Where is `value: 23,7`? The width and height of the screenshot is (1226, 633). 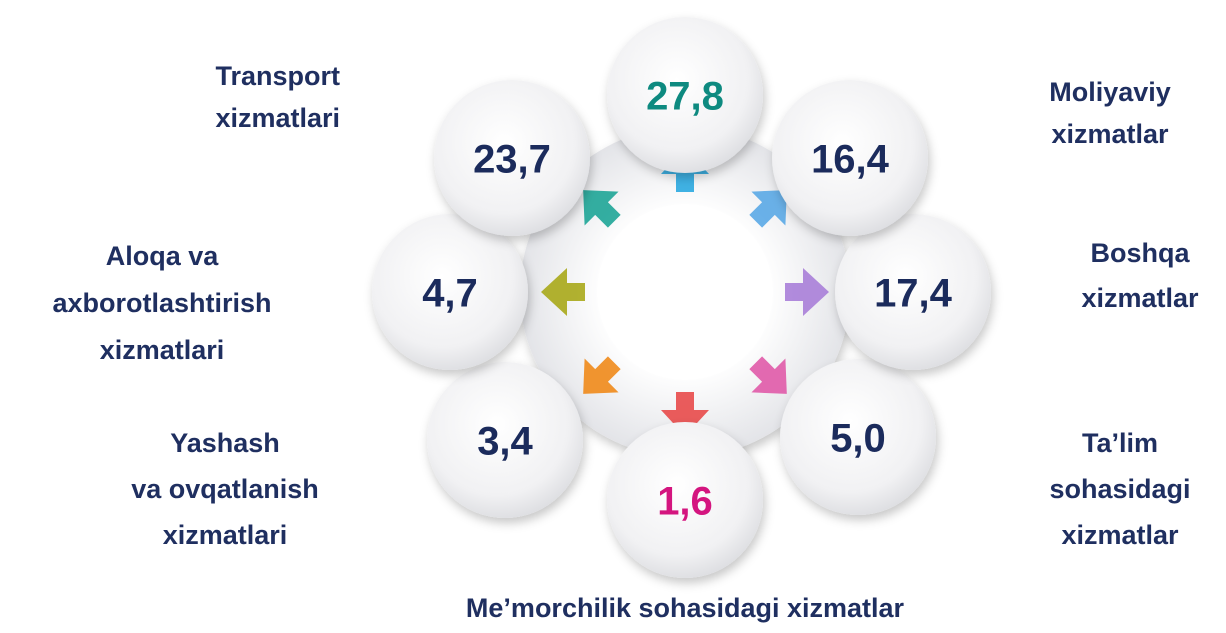
value: 23,7 is located at coordinates (512, 160).